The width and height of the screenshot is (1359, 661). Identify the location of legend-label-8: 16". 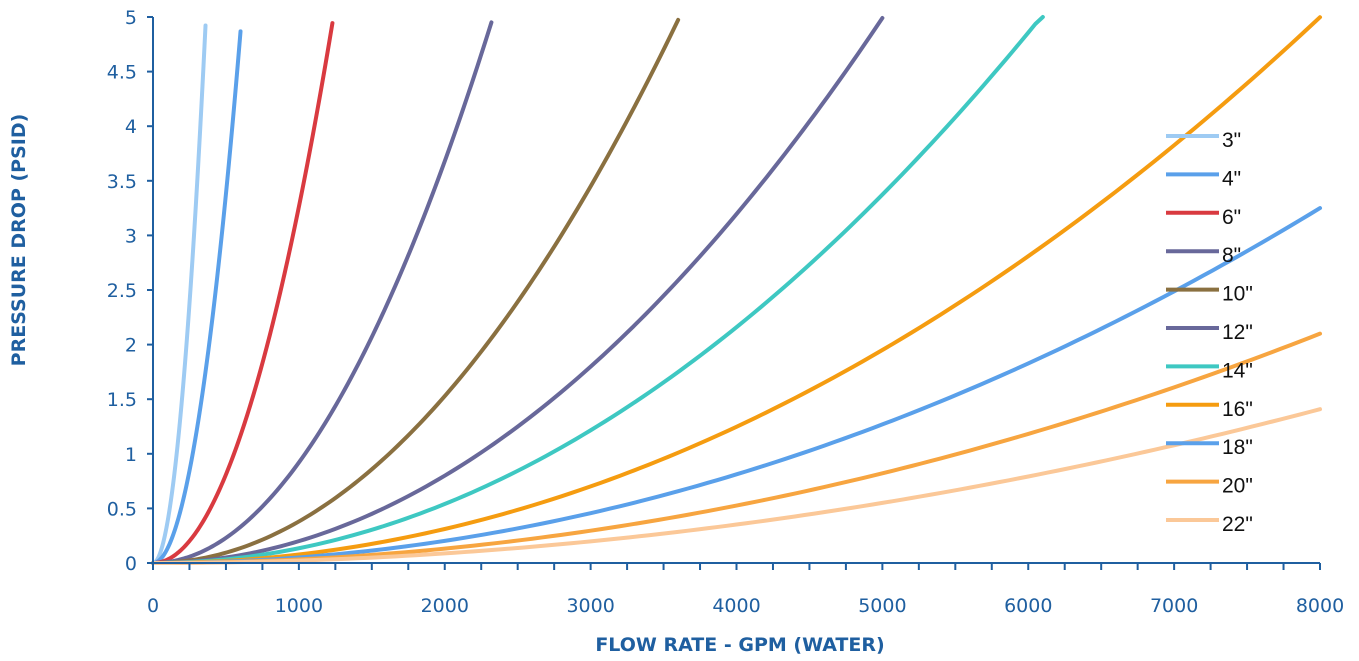
(1237, 409).